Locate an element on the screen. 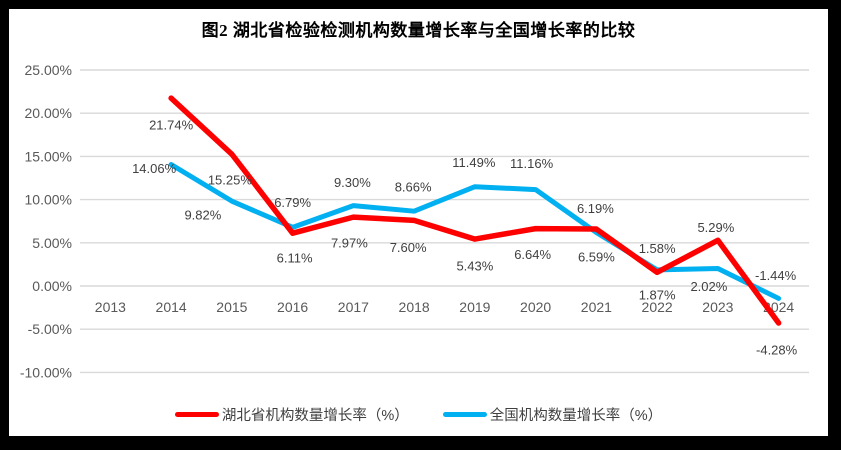 The height and width of the screenshot is (450, 841). y-tick-label: 15.00% is located at coordinates (48, 156).